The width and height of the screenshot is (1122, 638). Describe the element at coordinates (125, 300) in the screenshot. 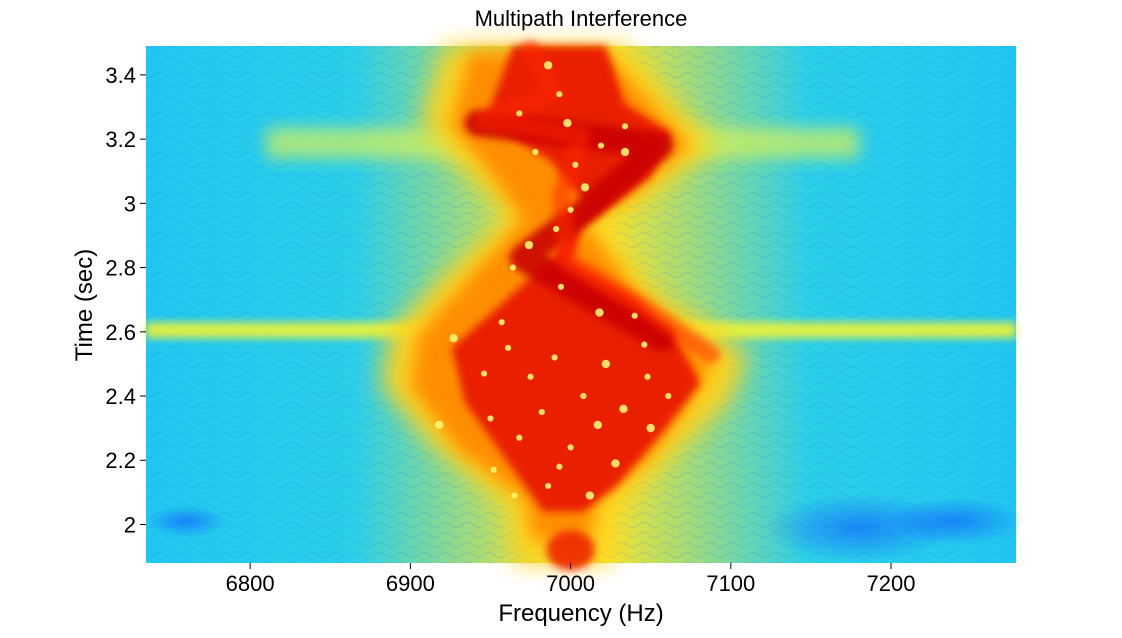

I see `y-axis: 2 2.2 2.4 2.6 2.8 3 3.2 3.4` at that location.